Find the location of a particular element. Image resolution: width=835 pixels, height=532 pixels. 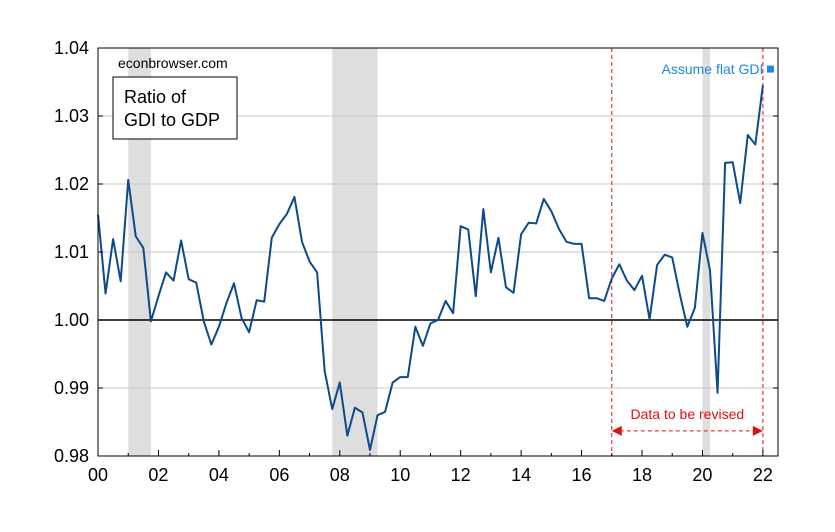

y-tick-label-4: 1.02 is located at coordinates (71, 184).